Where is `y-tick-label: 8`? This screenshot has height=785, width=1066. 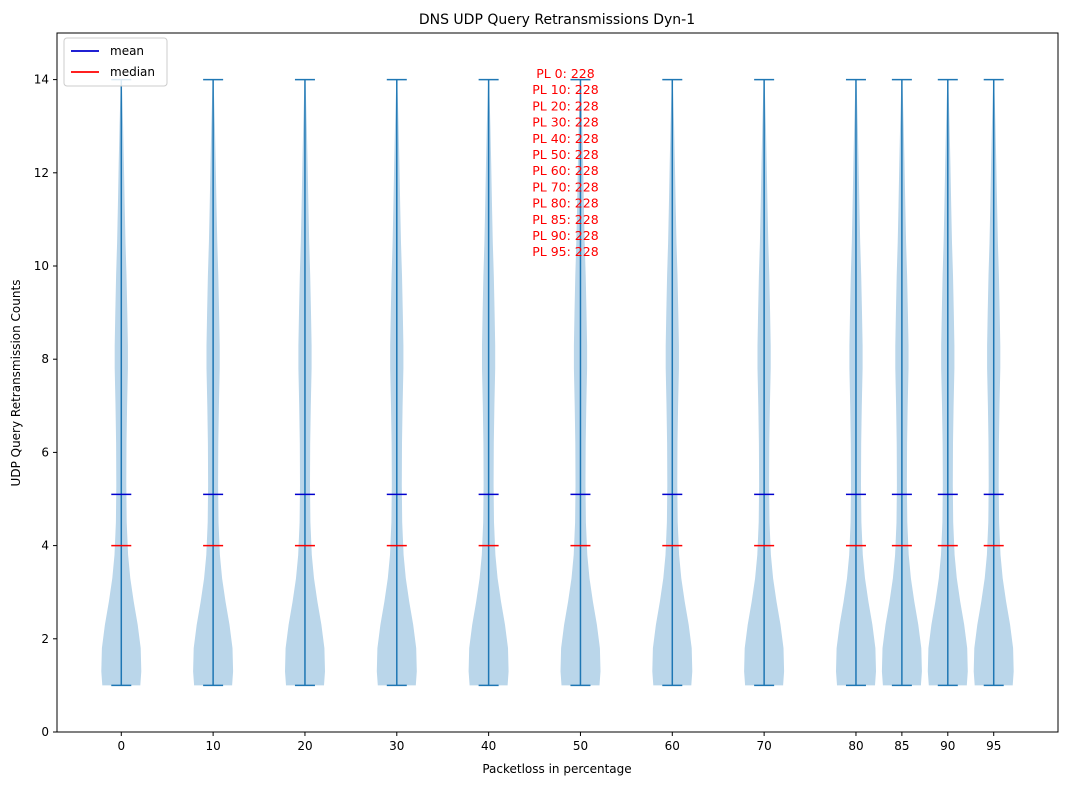 y-tick-label: 8 is located at coordinates (45, 359).